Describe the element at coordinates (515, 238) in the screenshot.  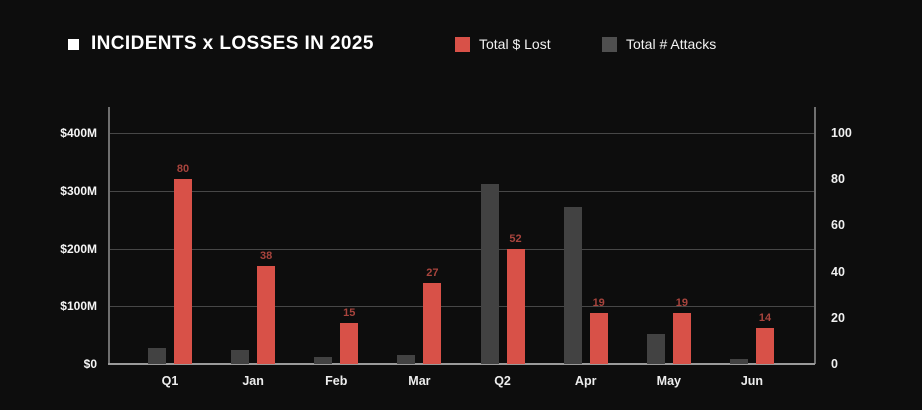
I see `bar-value-label: 52` at that location.